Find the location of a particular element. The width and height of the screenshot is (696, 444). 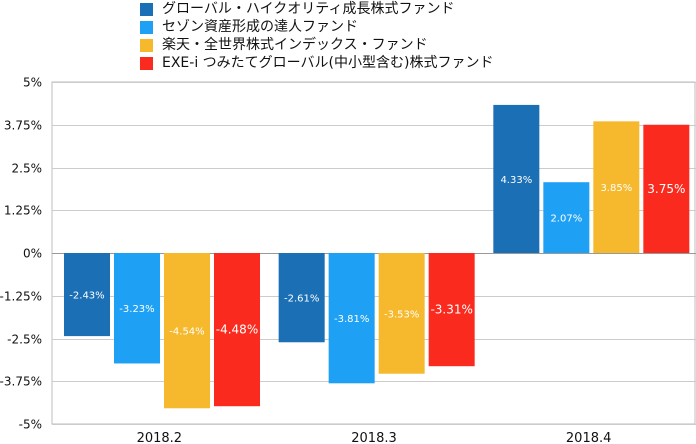

y-tick-label: -2.5% is located at coordinates (24, 340).